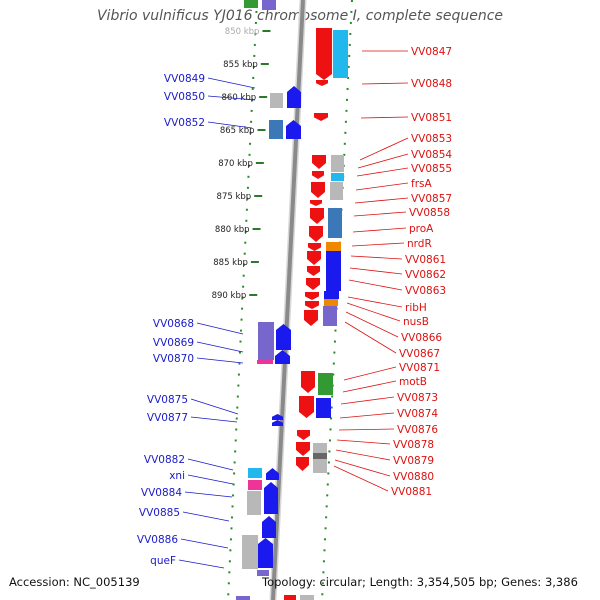 The width and height of the screenshot is (600, 600). I want to click on scale-label: 890 kbp, so click(229, 296).